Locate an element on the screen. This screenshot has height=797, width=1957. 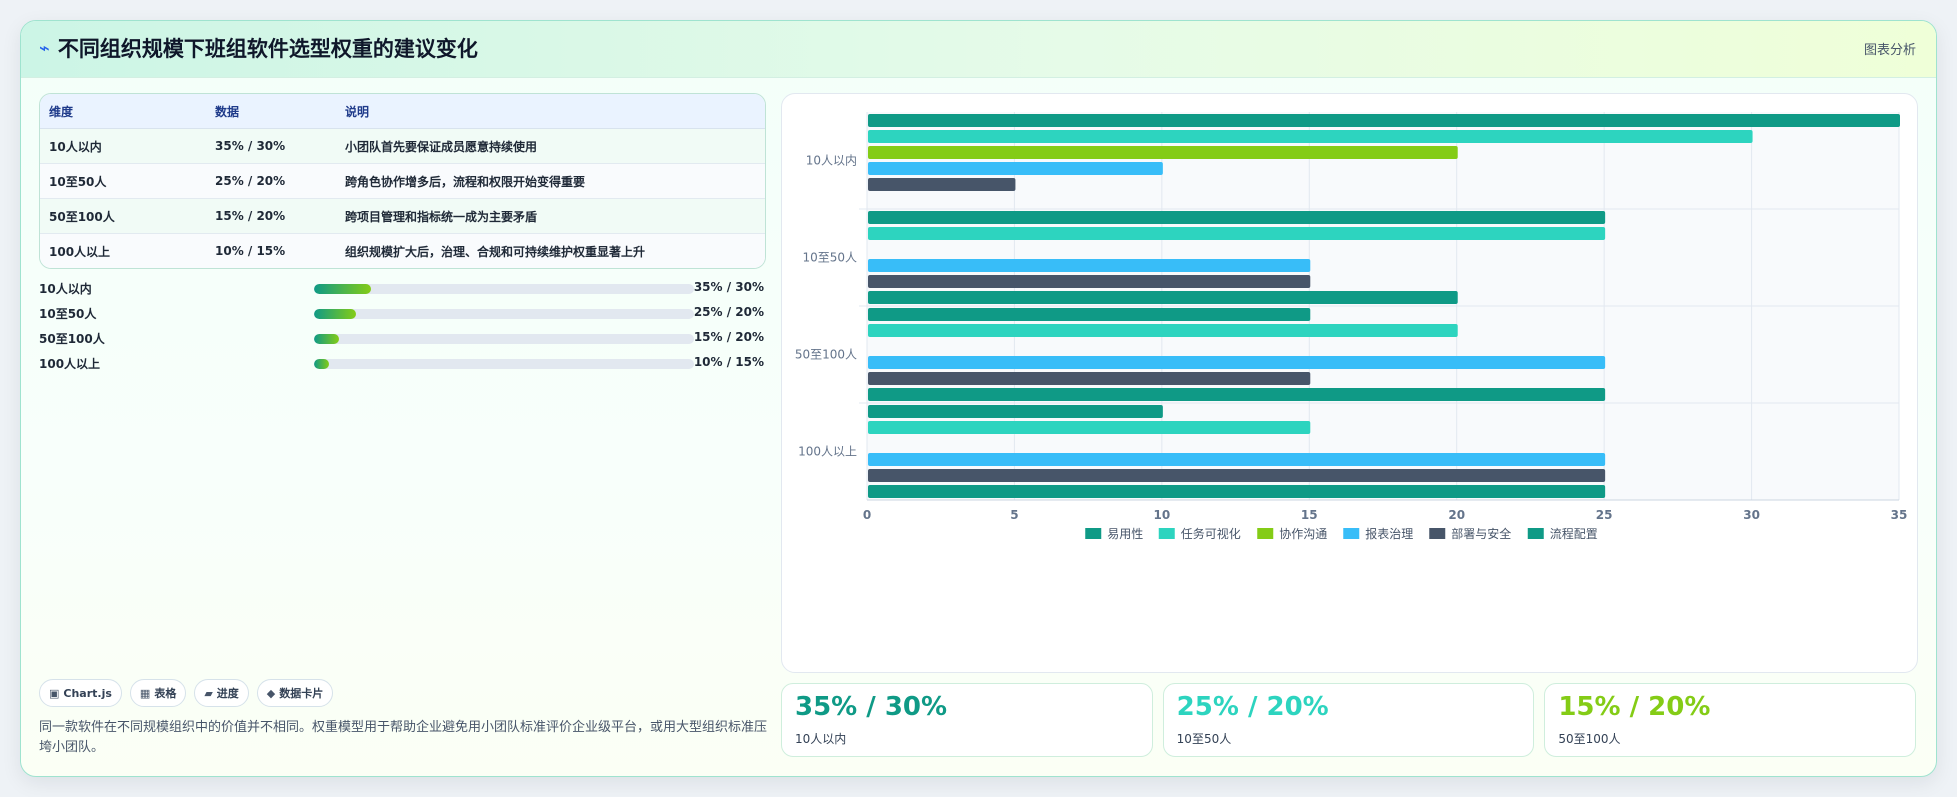
table-row: 10至50人 25% / 20% 跨角色协作增多后，流程和权限开始变得重要 is located at coordinates (402, 181).